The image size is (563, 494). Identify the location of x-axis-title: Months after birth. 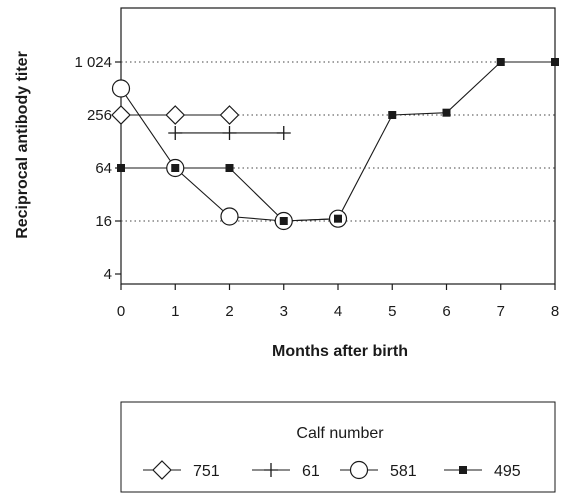
(340, 351).